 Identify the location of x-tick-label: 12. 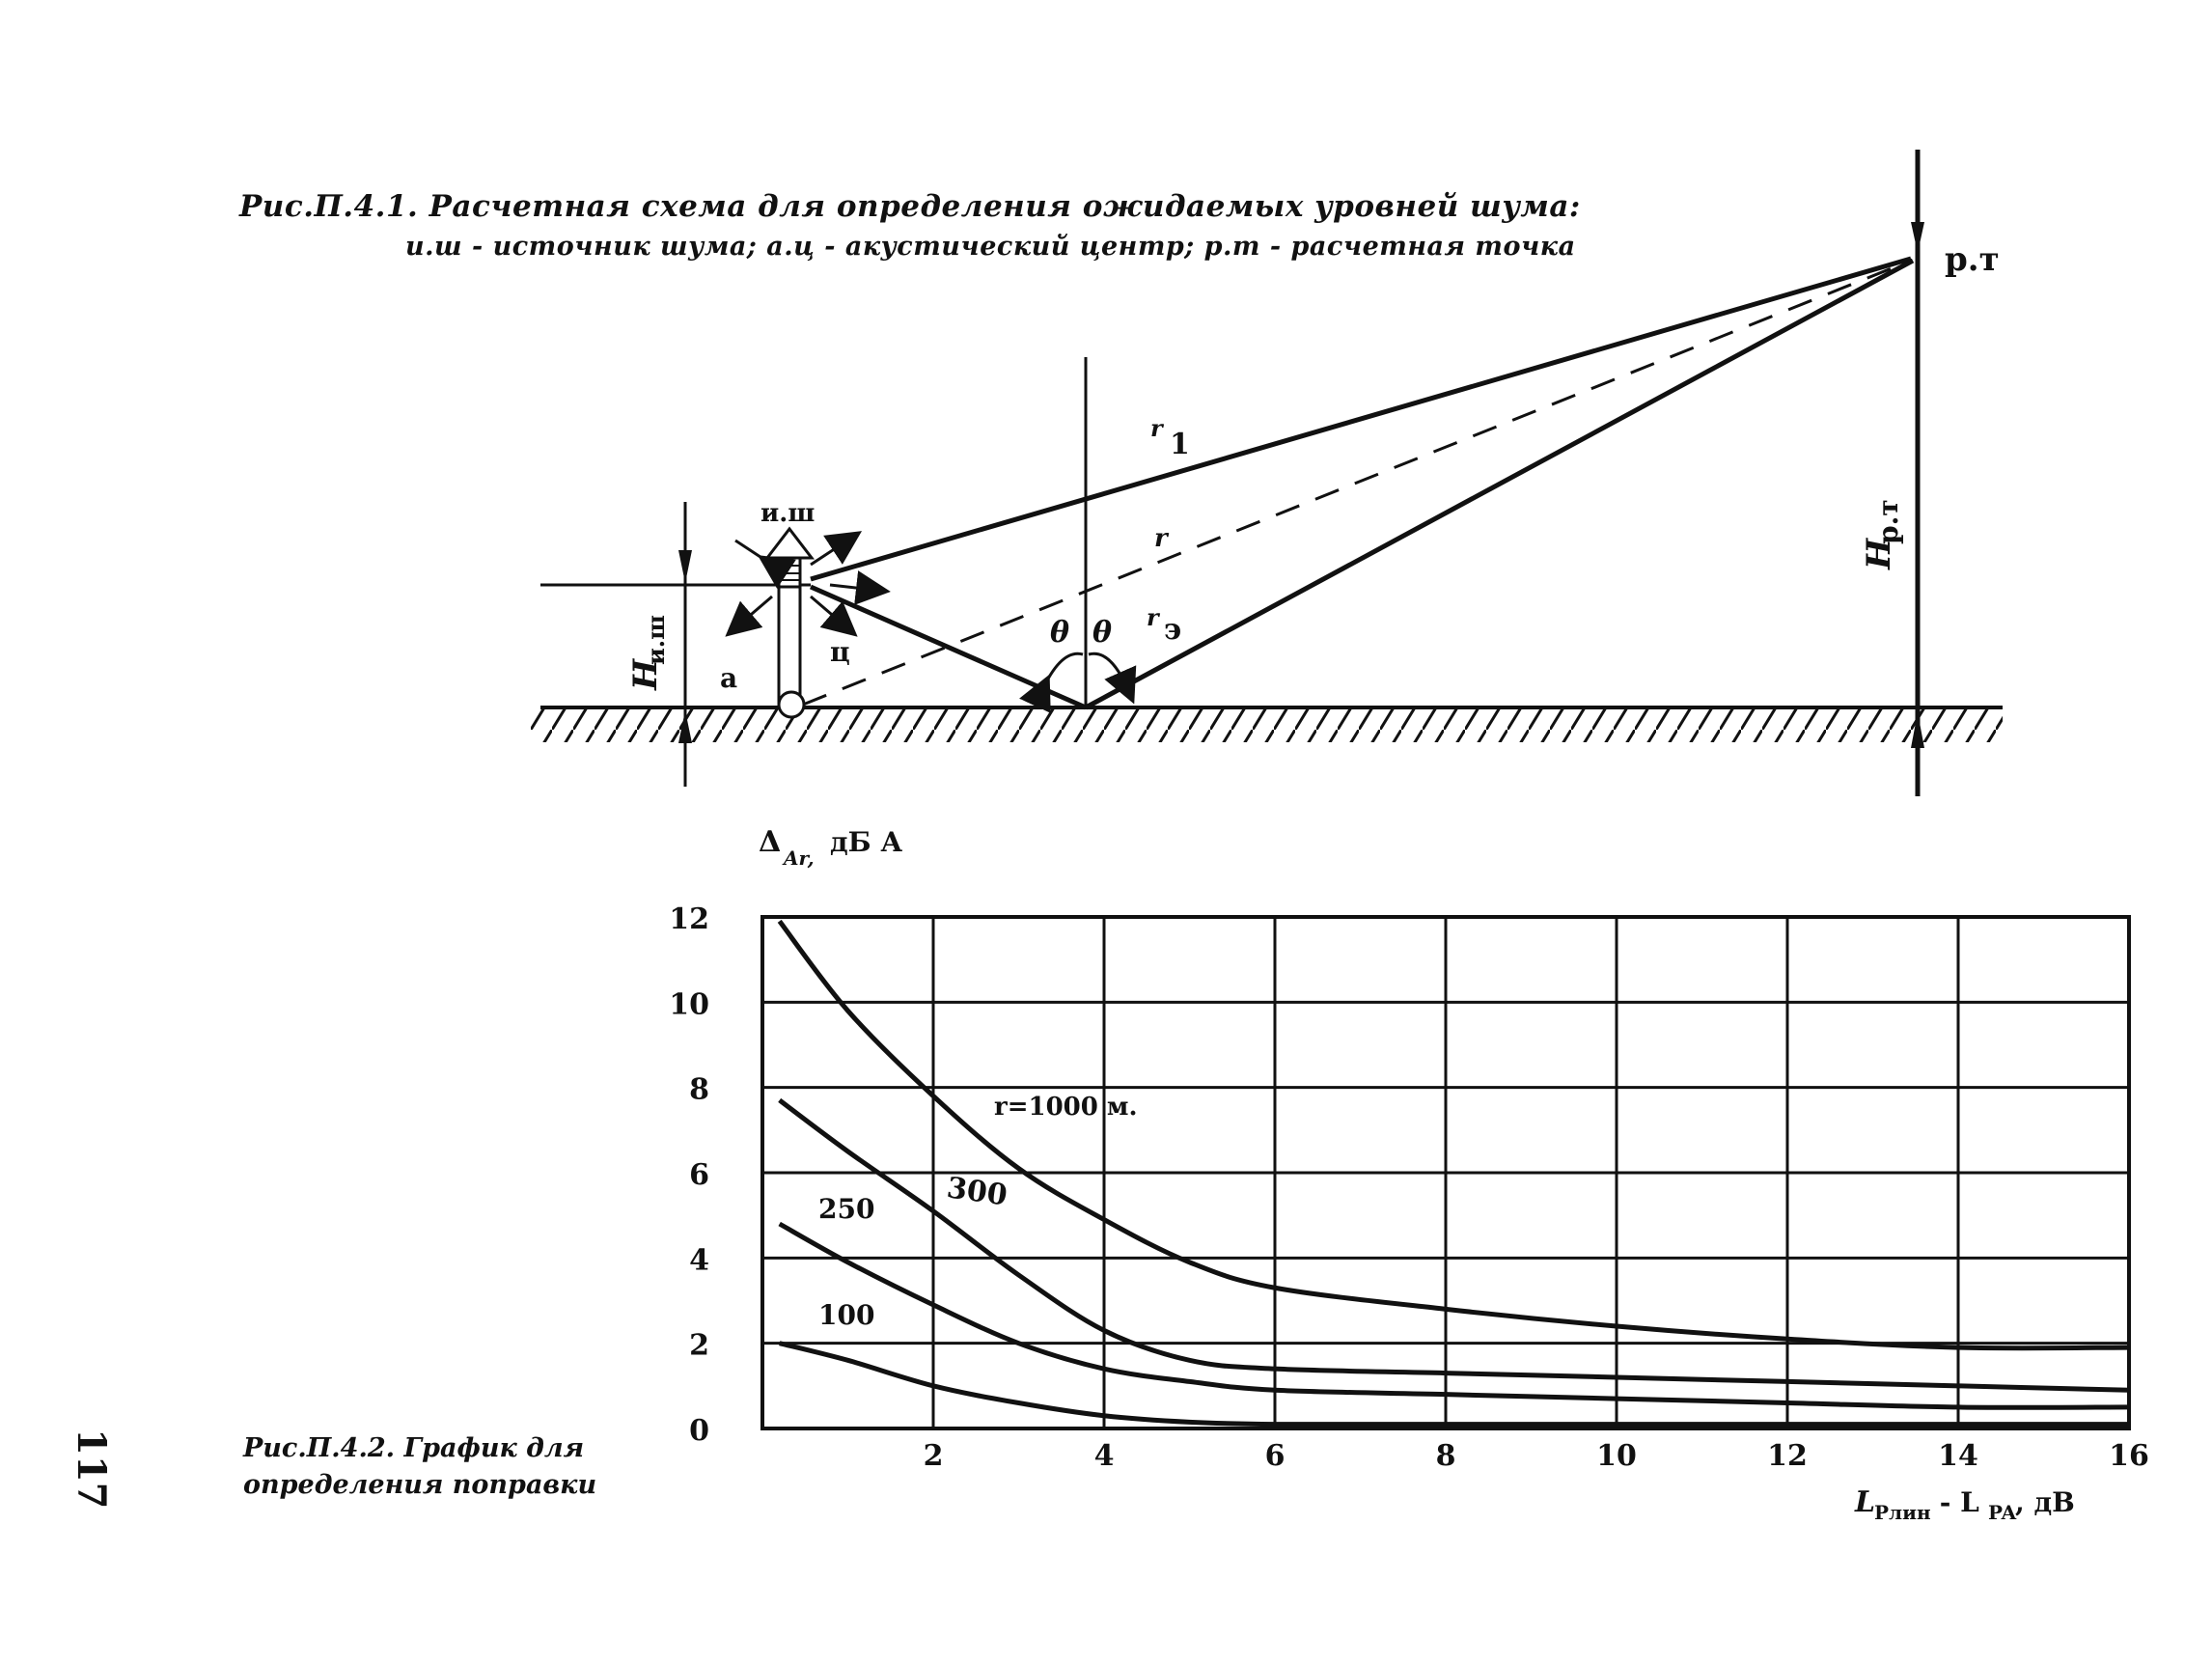
(1787, 1456).